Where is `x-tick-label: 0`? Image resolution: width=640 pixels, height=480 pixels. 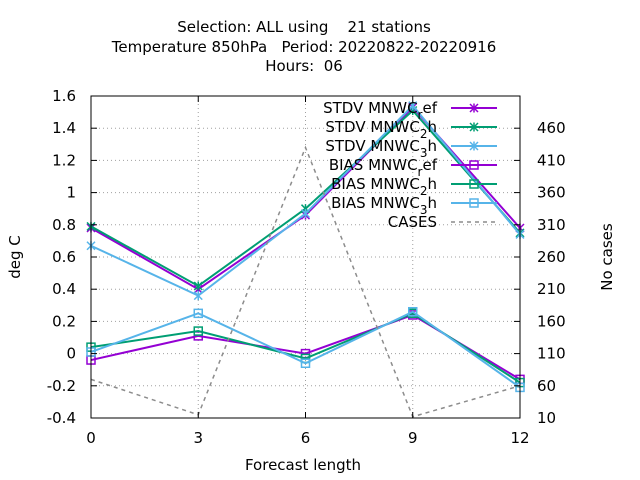
x-tick-label: 0 is located at coordinates (91, 438).